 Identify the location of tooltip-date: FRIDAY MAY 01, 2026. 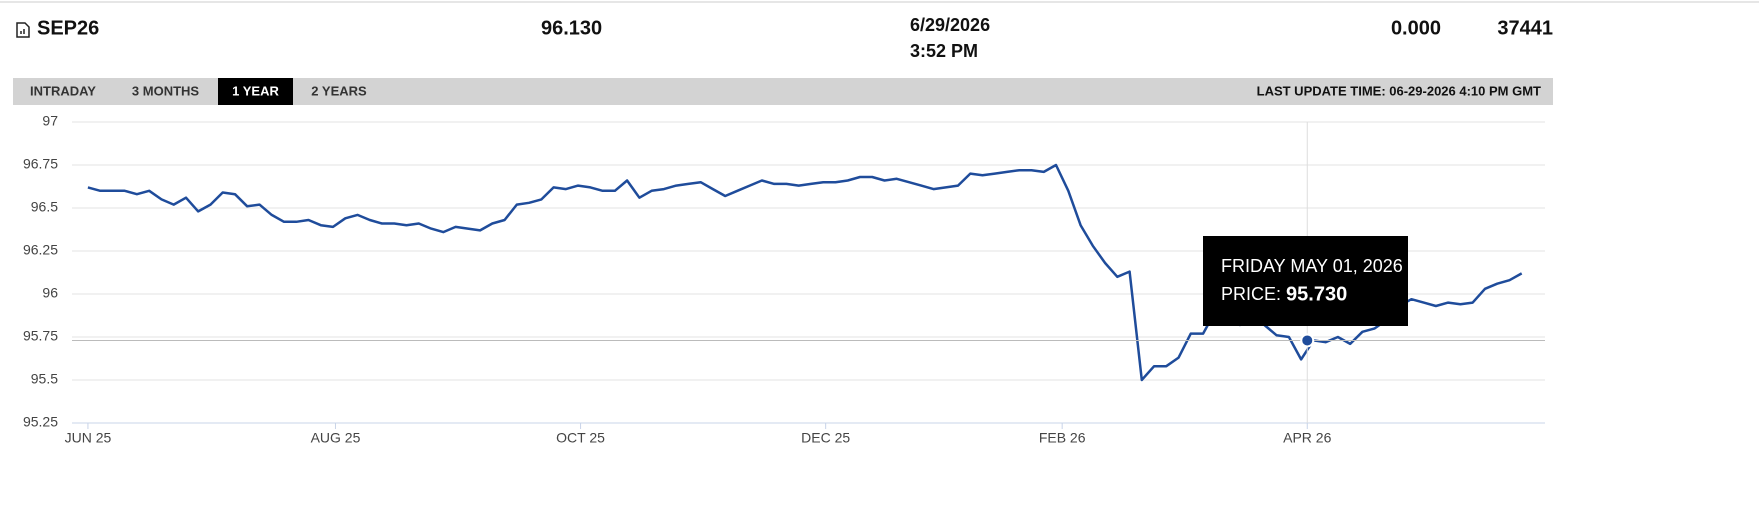
(1312, 266).